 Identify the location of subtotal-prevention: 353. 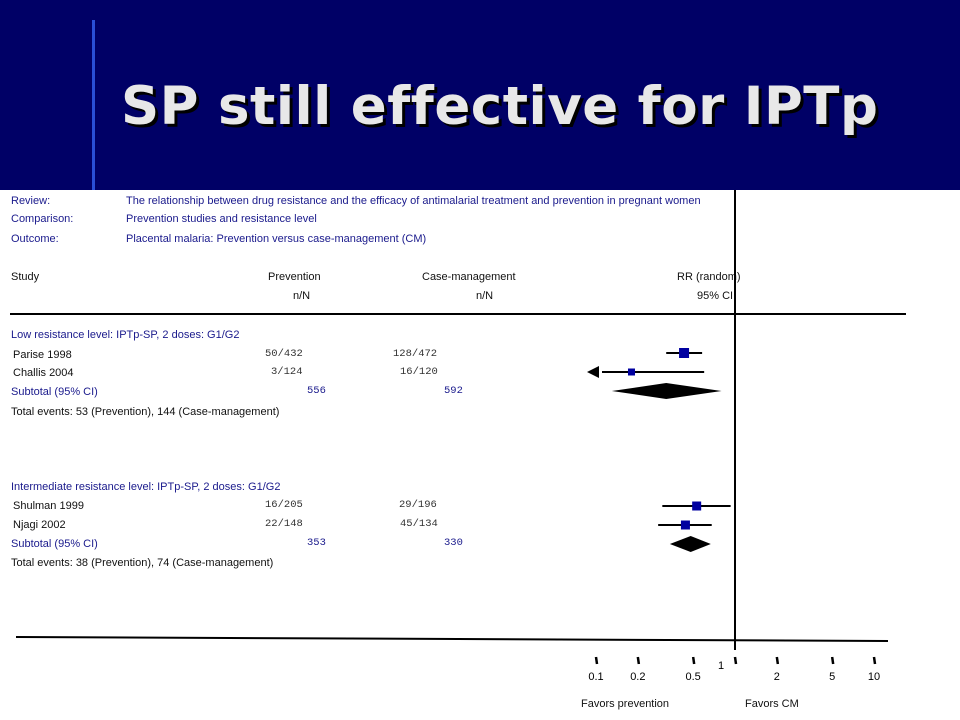
(316, 543).